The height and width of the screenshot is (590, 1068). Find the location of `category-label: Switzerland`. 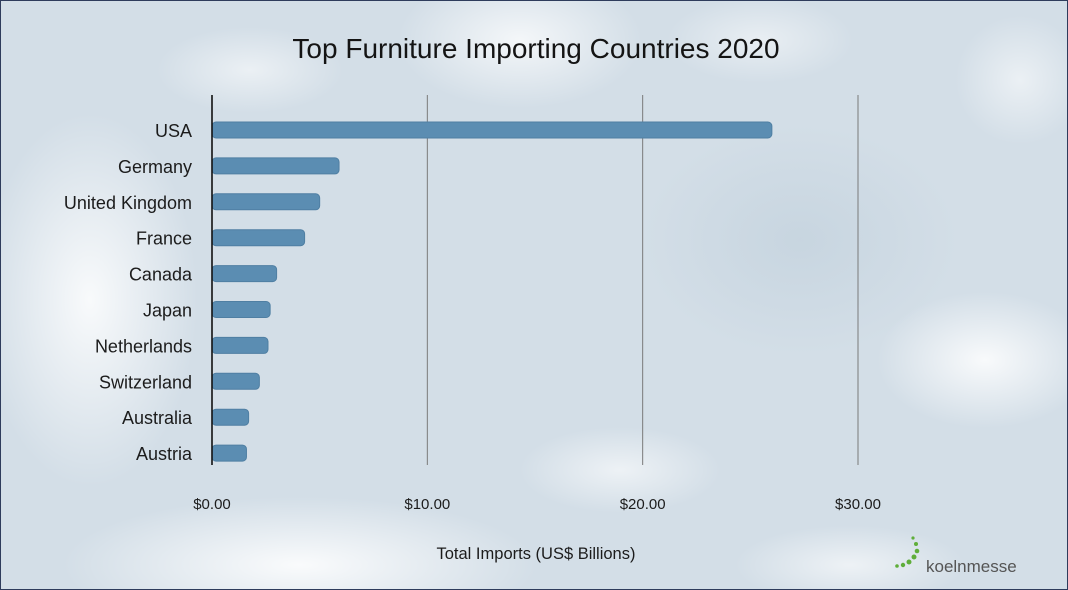

category-label: Switzerland is located at coordinates (145, 382).